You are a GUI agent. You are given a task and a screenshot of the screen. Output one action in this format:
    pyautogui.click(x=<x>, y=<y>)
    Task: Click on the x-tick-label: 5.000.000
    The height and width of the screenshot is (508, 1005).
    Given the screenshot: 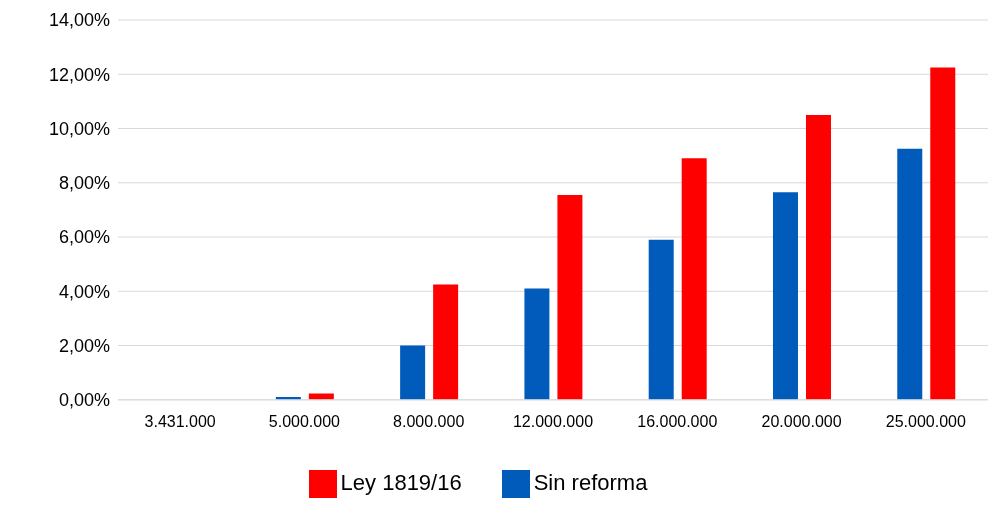 What is the action you would take?
    pyautogui.click(x=304, y=422)
    